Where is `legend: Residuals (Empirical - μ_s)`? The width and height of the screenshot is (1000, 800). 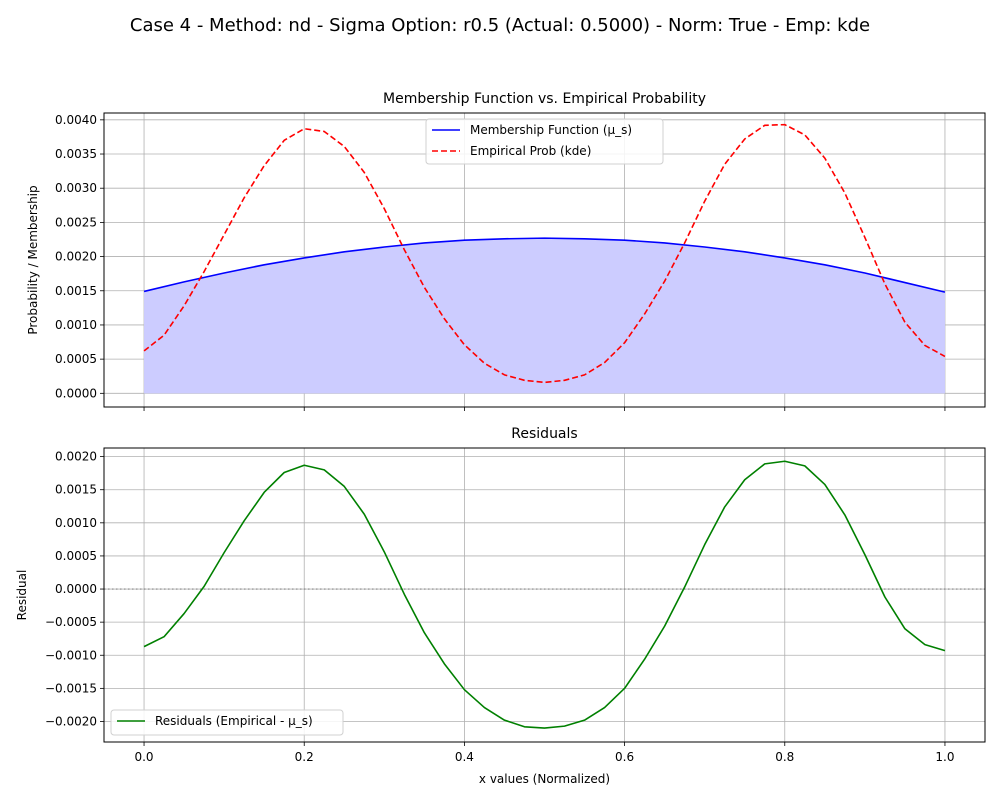 legend: Residuals (Empirical - μ_s) is located at coordinates (227, 722).